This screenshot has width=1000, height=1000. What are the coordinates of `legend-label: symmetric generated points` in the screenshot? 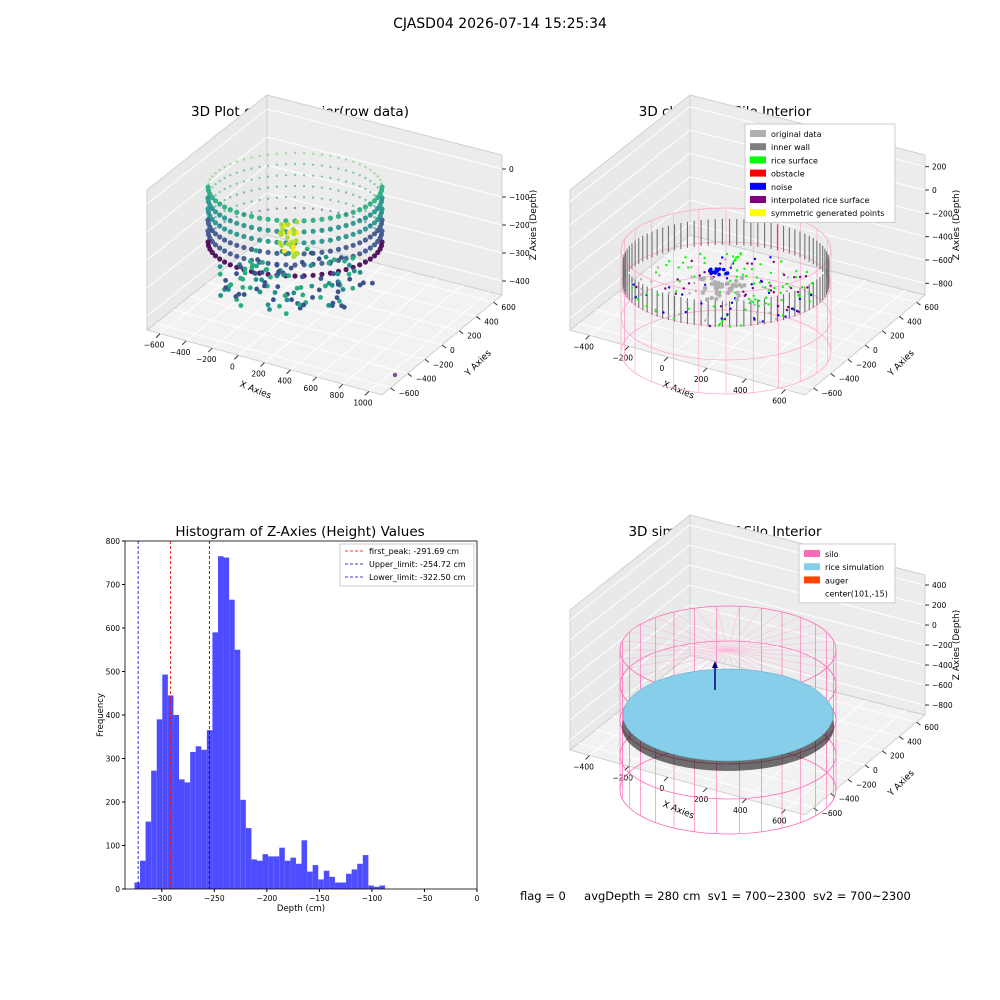 It's located at (827, 213).